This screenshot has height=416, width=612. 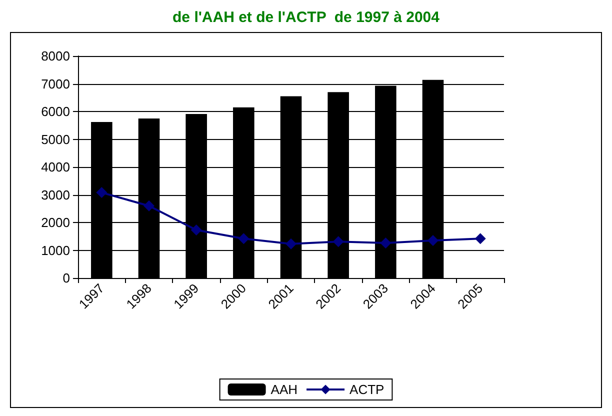 I want to click on y-tick-label: 4000, so click(x=55, y=167).